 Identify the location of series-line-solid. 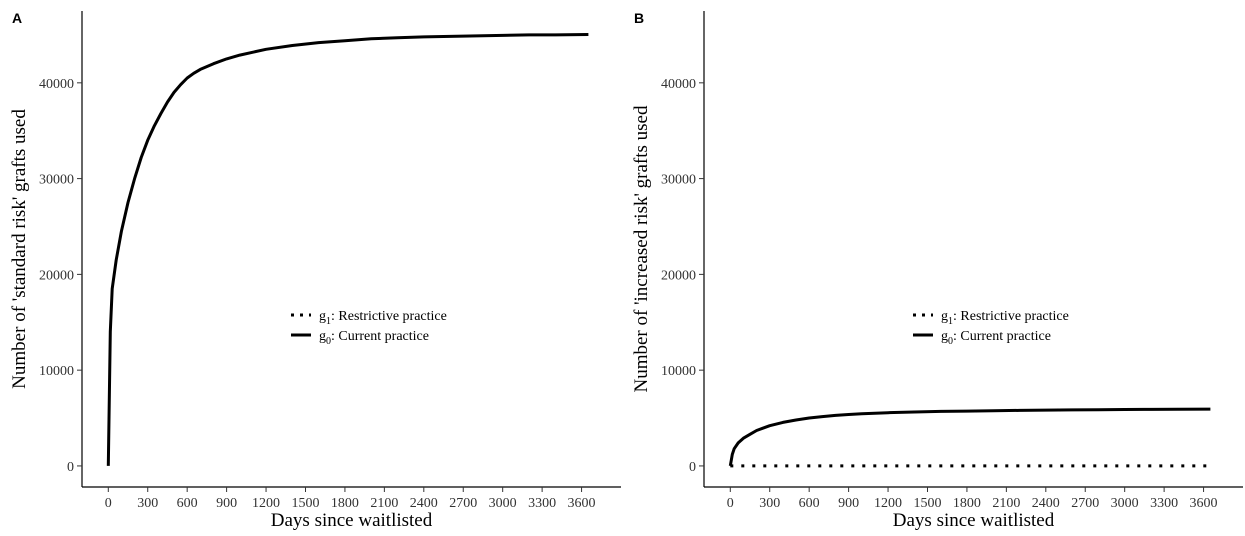
(969, 437).